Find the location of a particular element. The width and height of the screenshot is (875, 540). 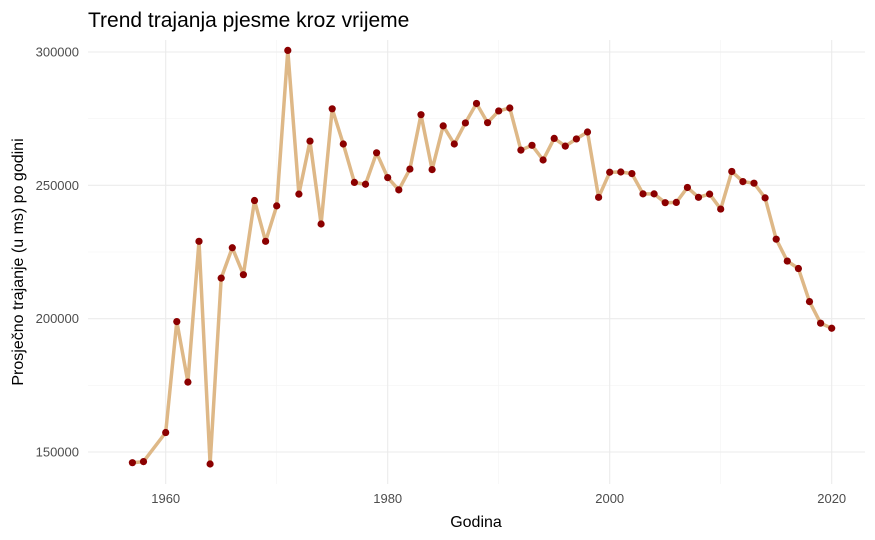

x-axis-title: Godina is located at coordinates (476, 522).